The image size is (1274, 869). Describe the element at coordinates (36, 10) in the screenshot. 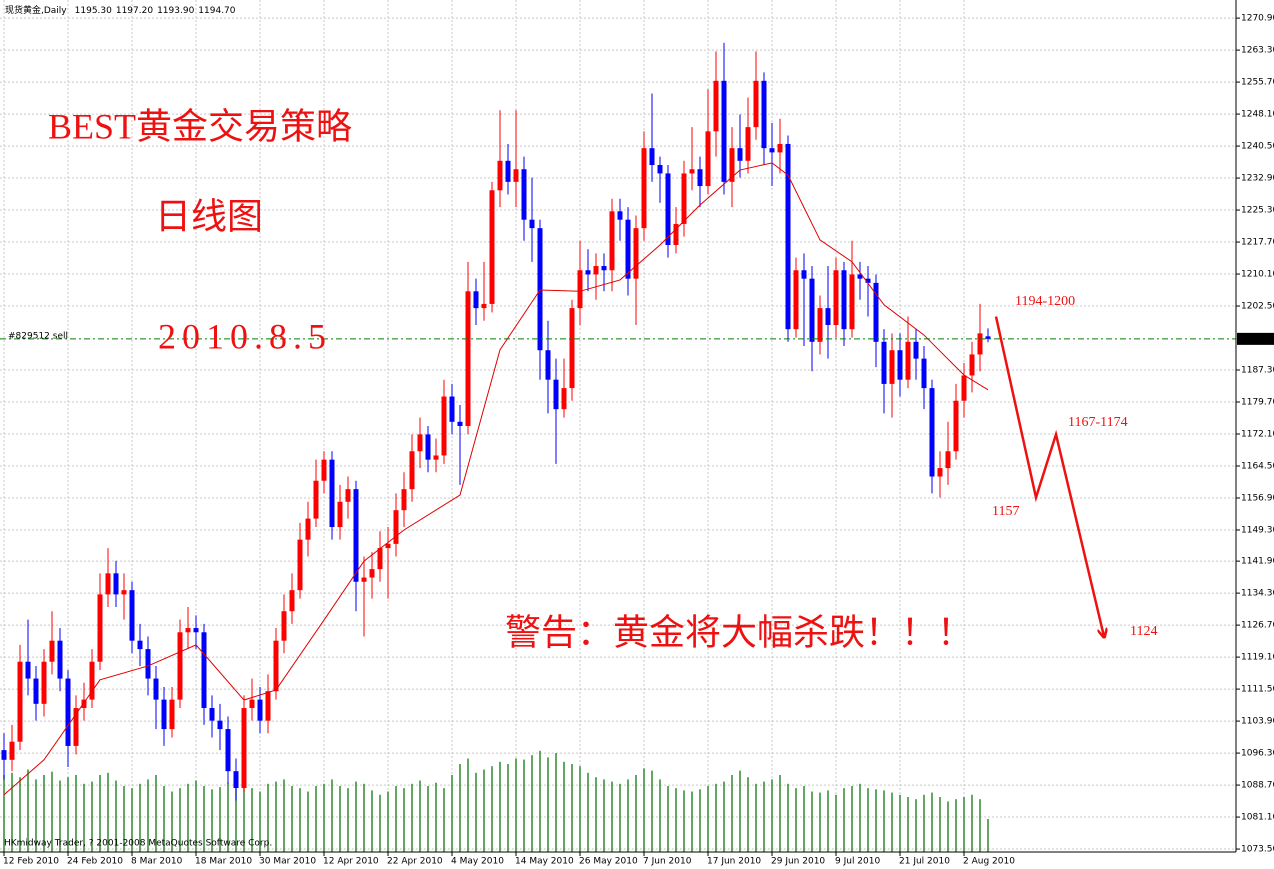

I see `header-title: 现货黄金,Daily` at that location.